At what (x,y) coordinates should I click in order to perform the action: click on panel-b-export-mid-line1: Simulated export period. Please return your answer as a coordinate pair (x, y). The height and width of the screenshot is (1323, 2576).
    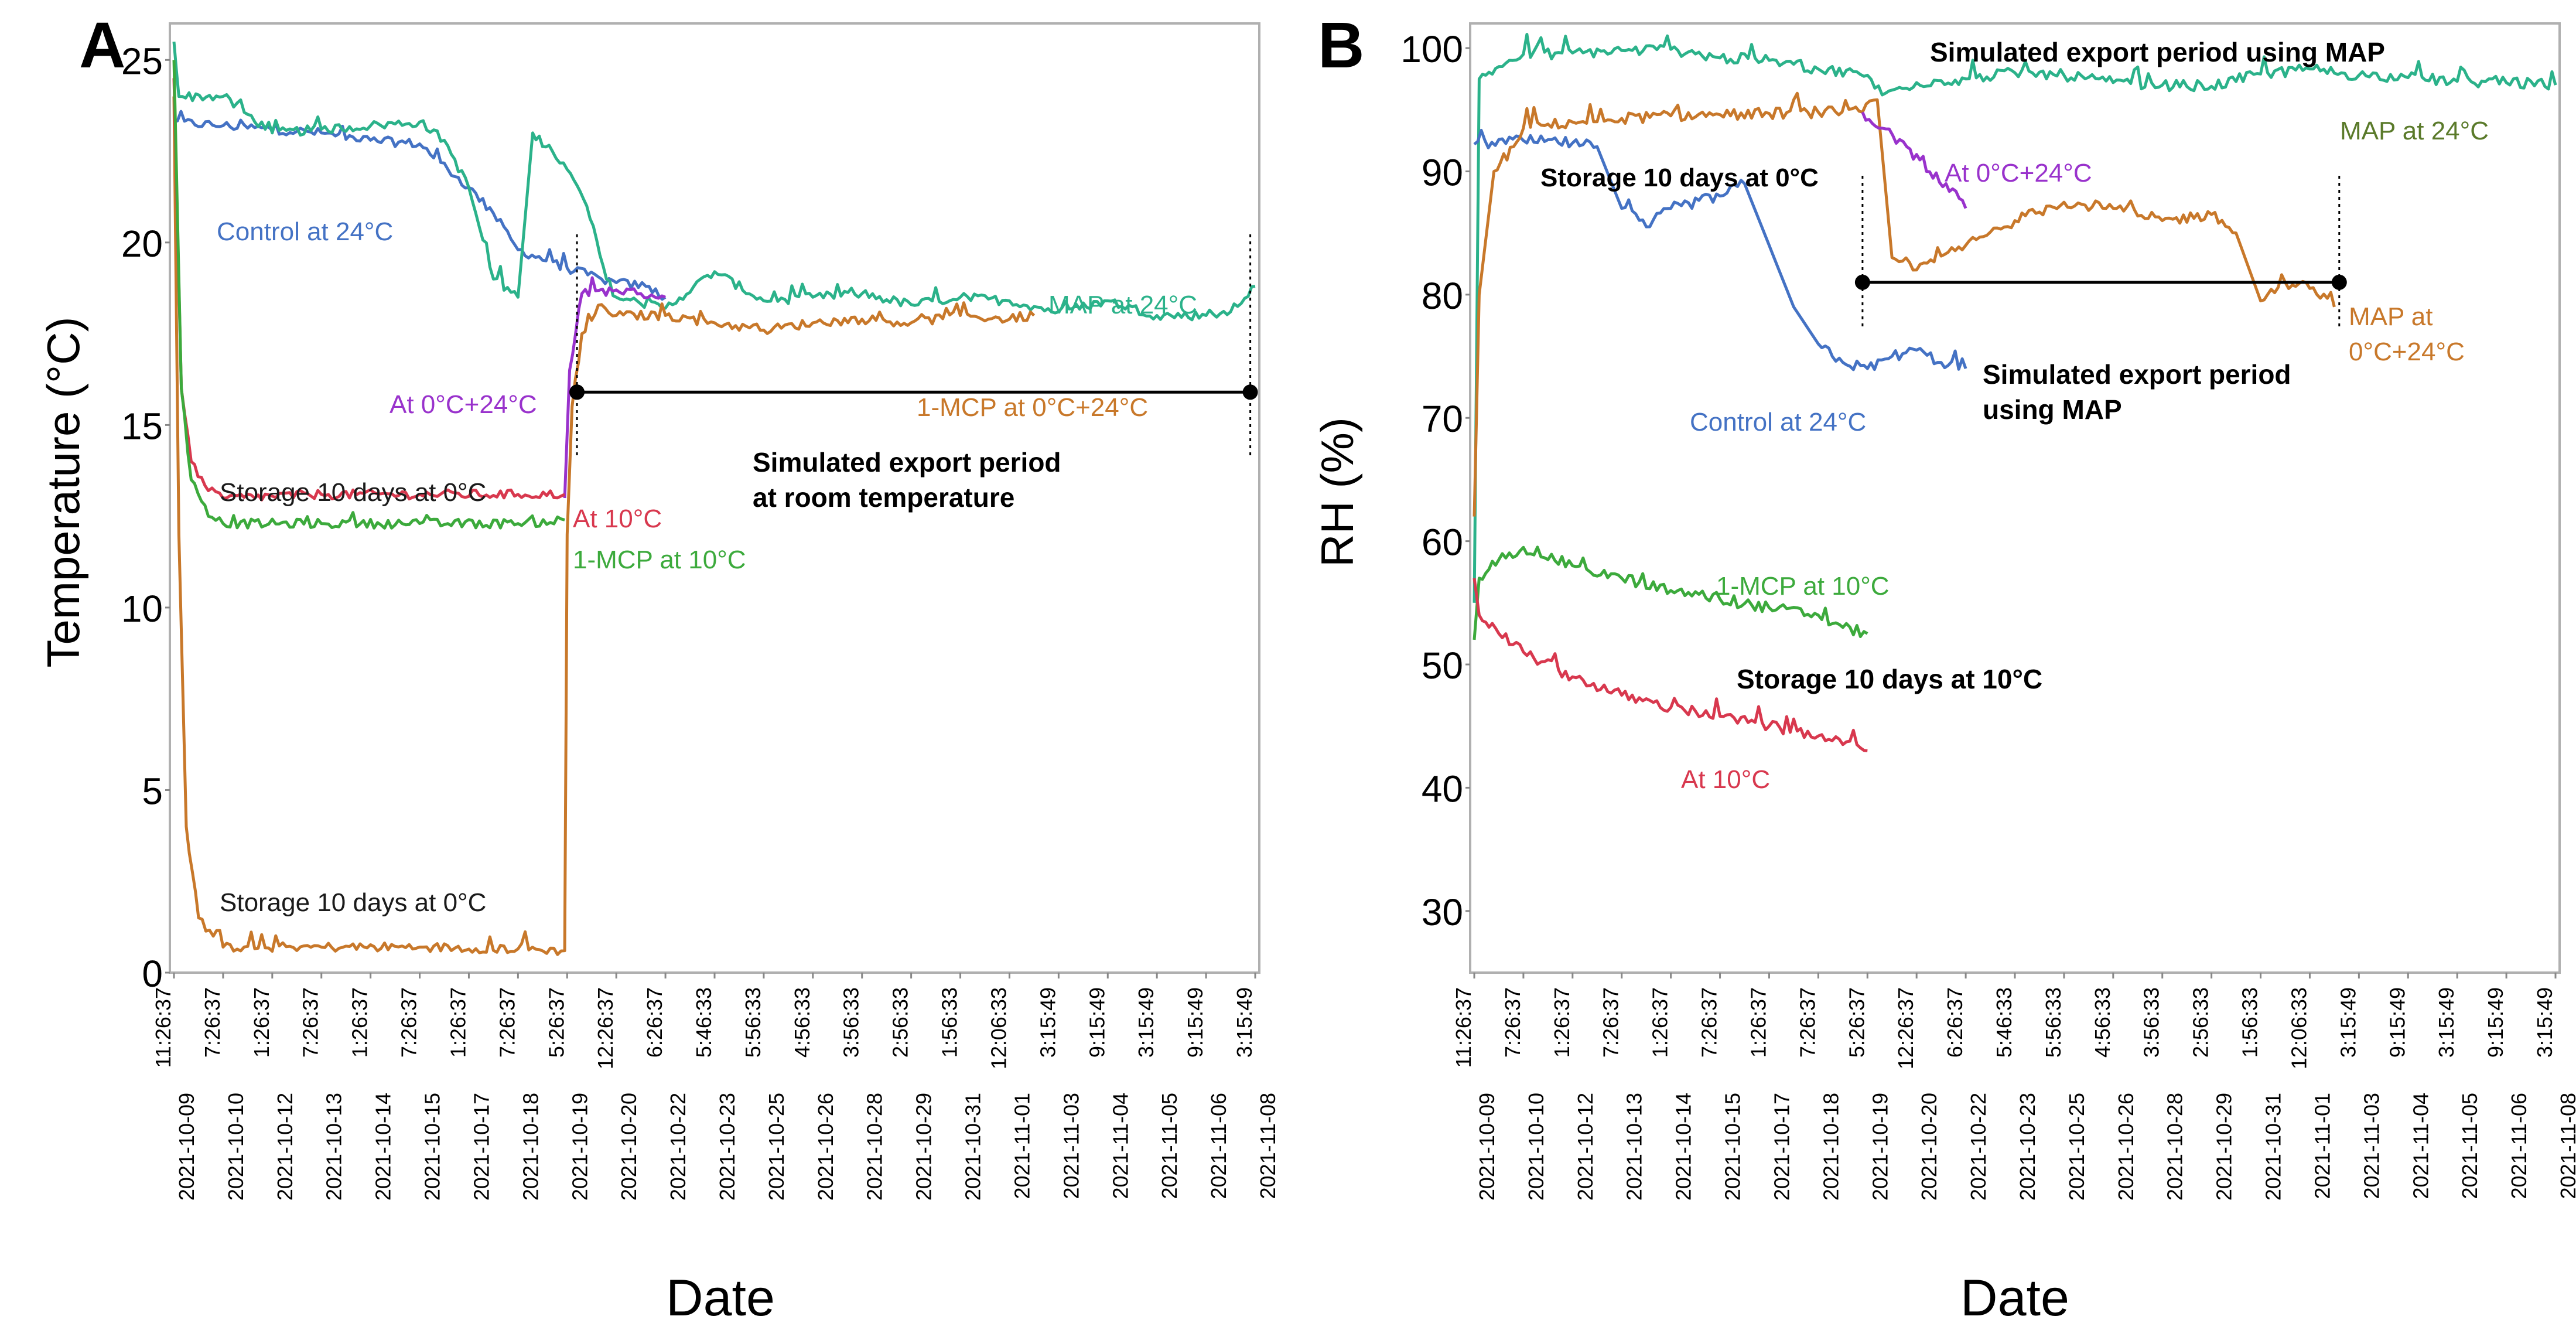
    Looking at the image, I should click on (2137, 374).